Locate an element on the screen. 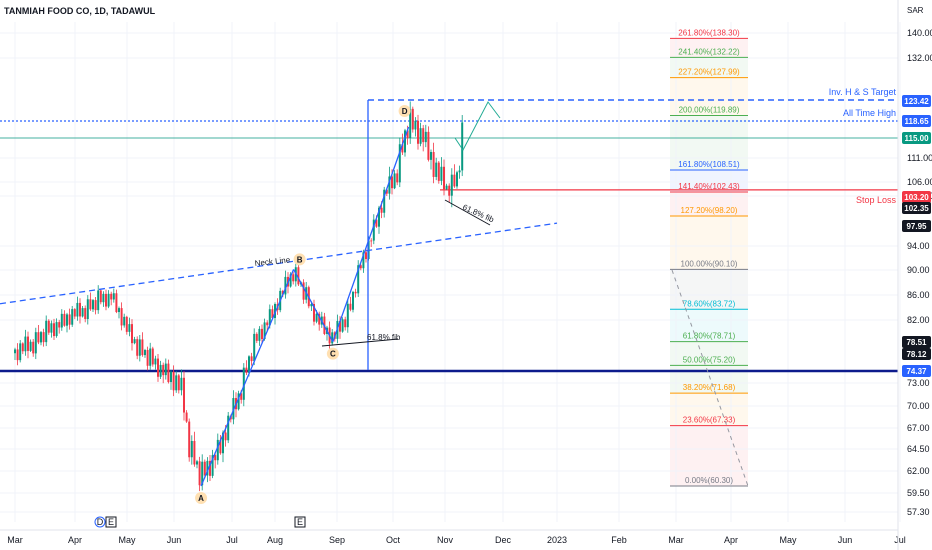  x-tick-label: Sep is located at coordinates (337, 540).